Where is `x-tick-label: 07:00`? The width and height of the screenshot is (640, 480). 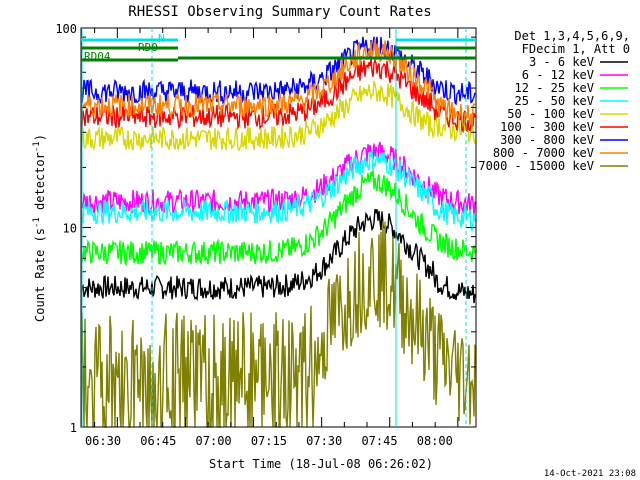 x-tick-label: 07:00 is located at coordinates (214, 441).